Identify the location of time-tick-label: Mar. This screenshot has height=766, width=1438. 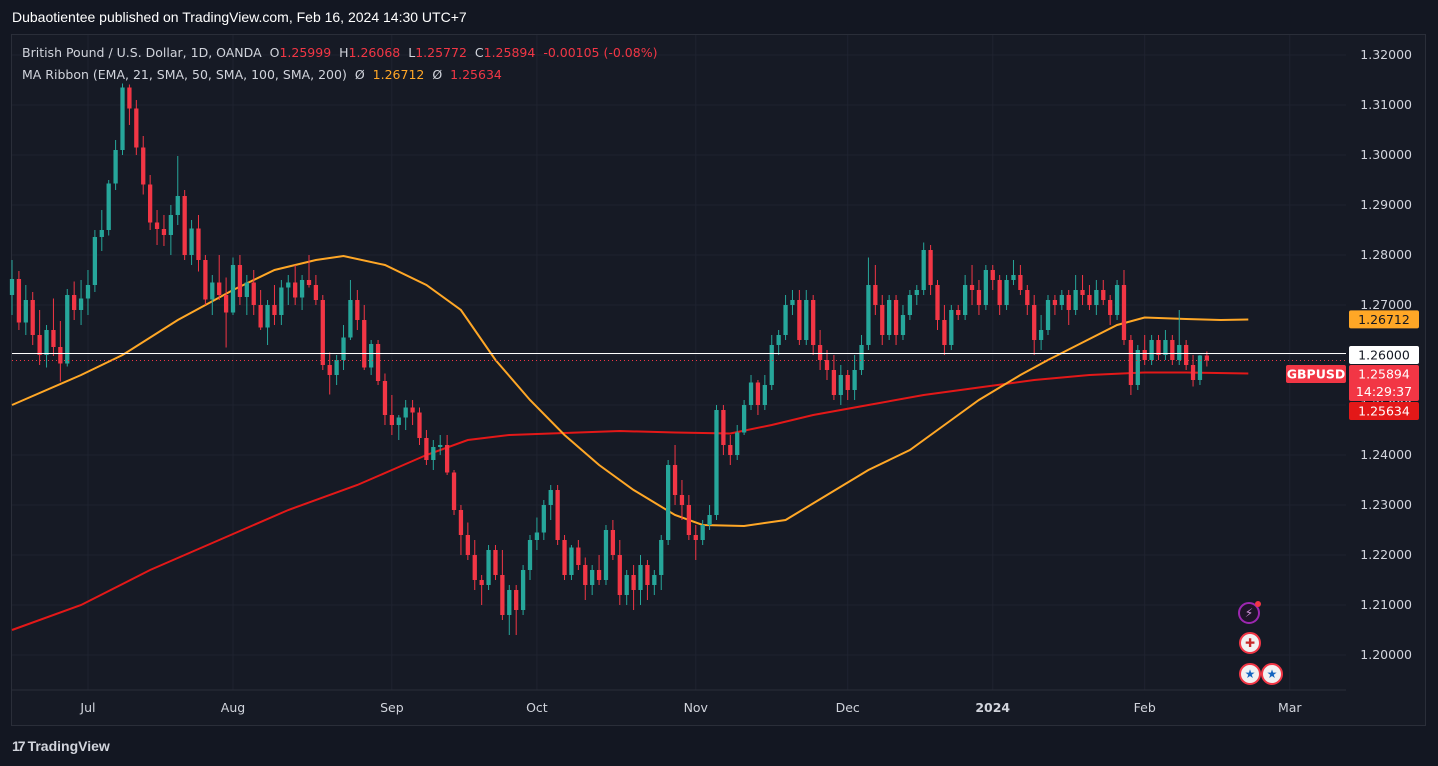
(1290, 707).